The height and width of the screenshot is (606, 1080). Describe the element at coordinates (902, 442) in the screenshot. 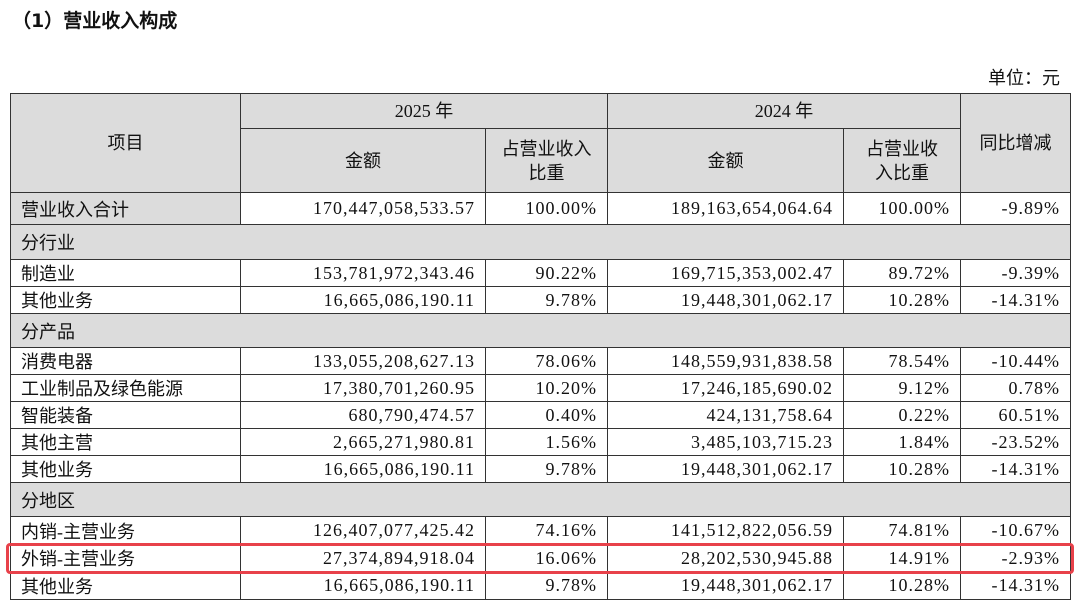

I see `cell-value: 1.84%` at that location.